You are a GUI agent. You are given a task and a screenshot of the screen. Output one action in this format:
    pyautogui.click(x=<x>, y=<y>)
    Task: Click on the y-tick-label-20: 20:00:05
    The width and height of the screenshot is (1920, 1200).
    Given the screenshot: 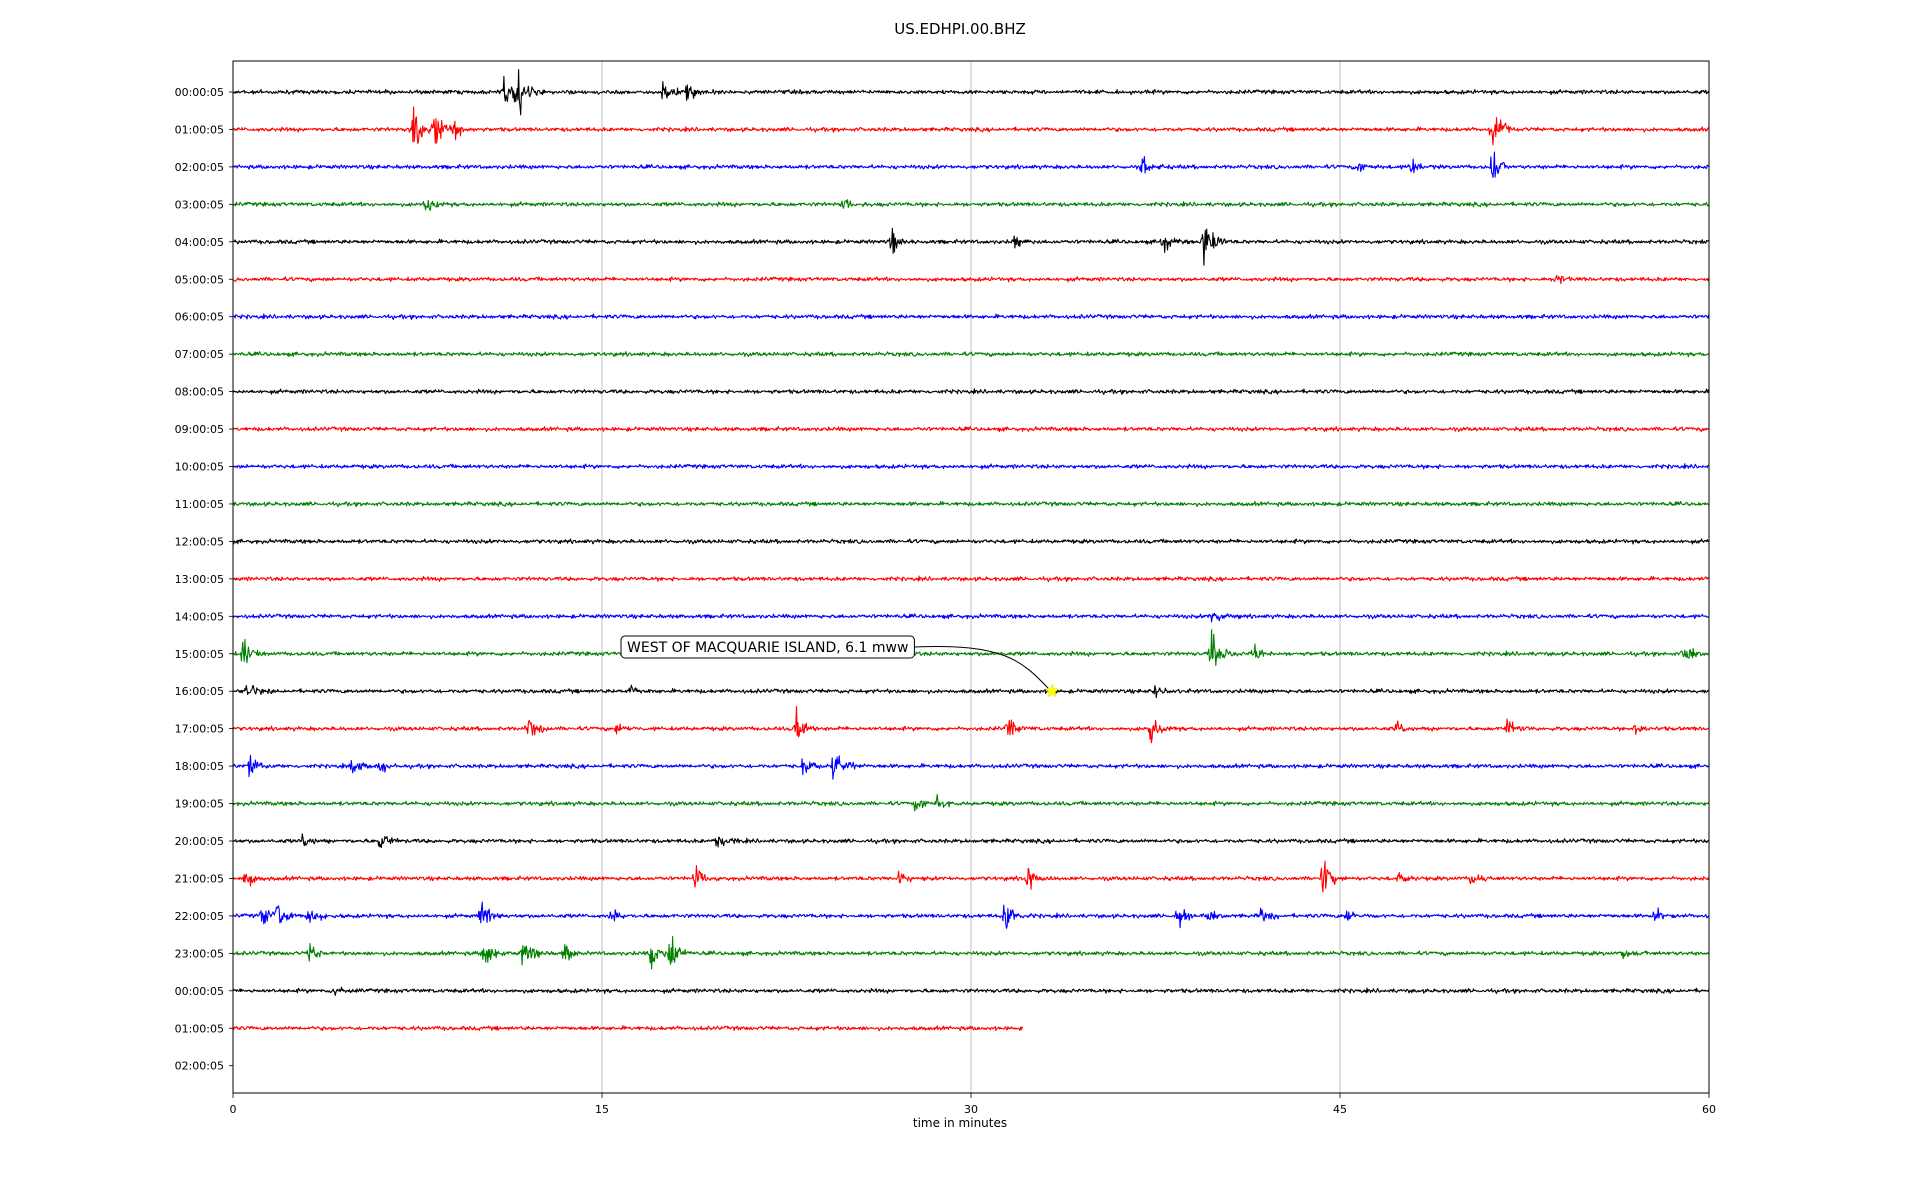 What is the action you would take?
    pyautogui.click(x=199, y=841)
    